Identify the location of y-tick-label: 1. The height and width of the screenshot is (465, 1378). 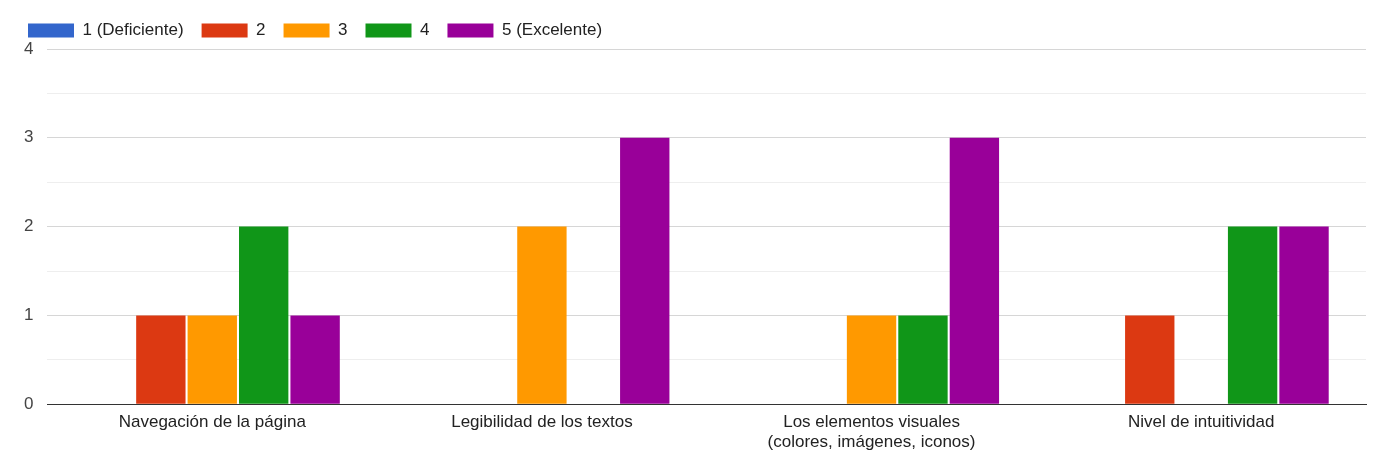
(28, 315).